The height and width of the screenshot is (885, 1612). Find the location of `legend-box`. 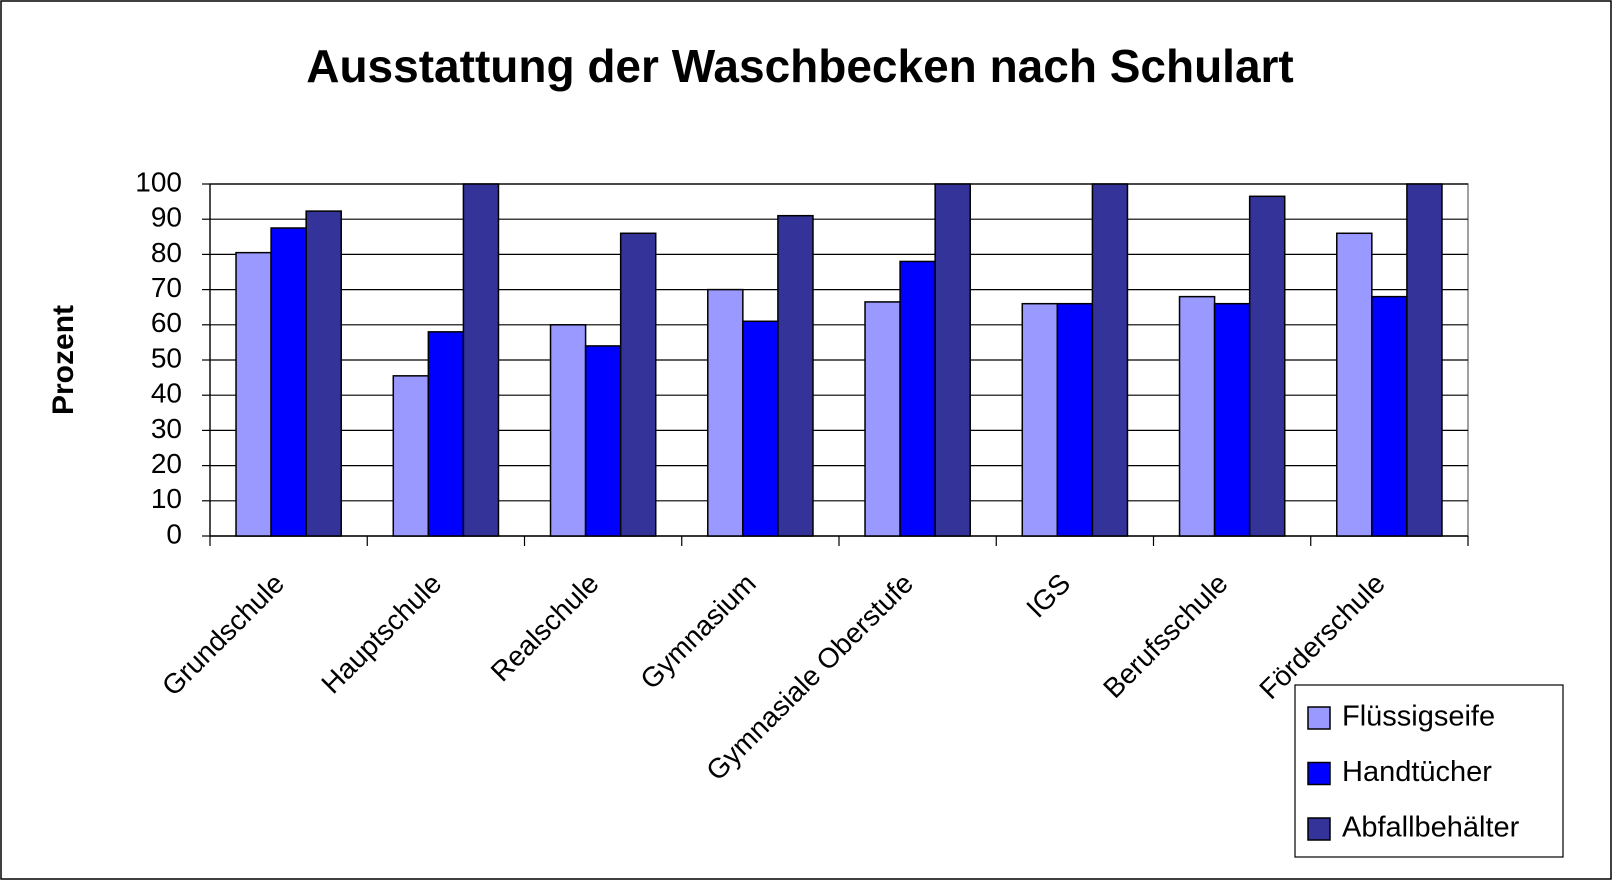

legend-box is located at coordinates (1429, 771).